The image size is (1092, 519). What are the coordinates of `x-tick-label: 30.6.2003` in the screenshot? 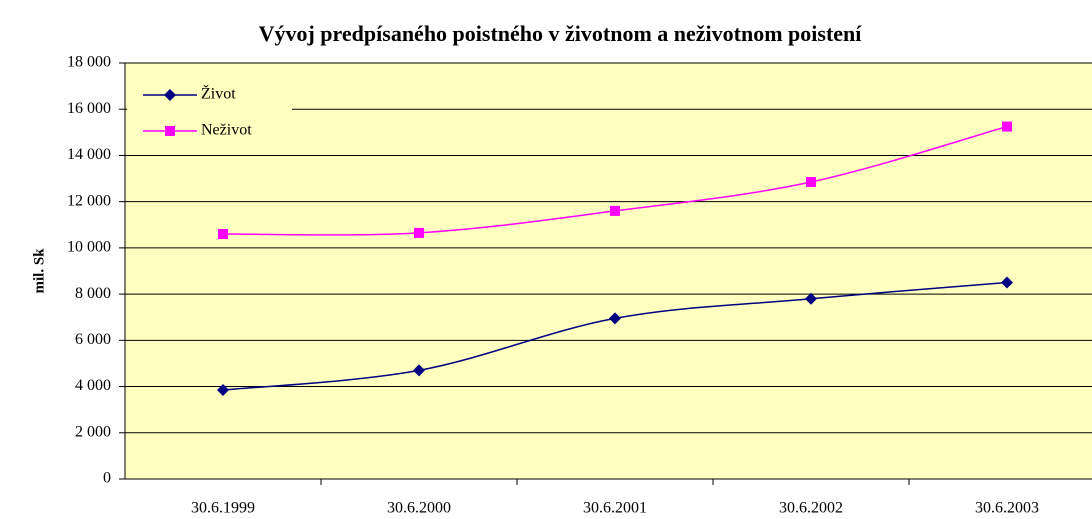 It's located at (1007, 508).